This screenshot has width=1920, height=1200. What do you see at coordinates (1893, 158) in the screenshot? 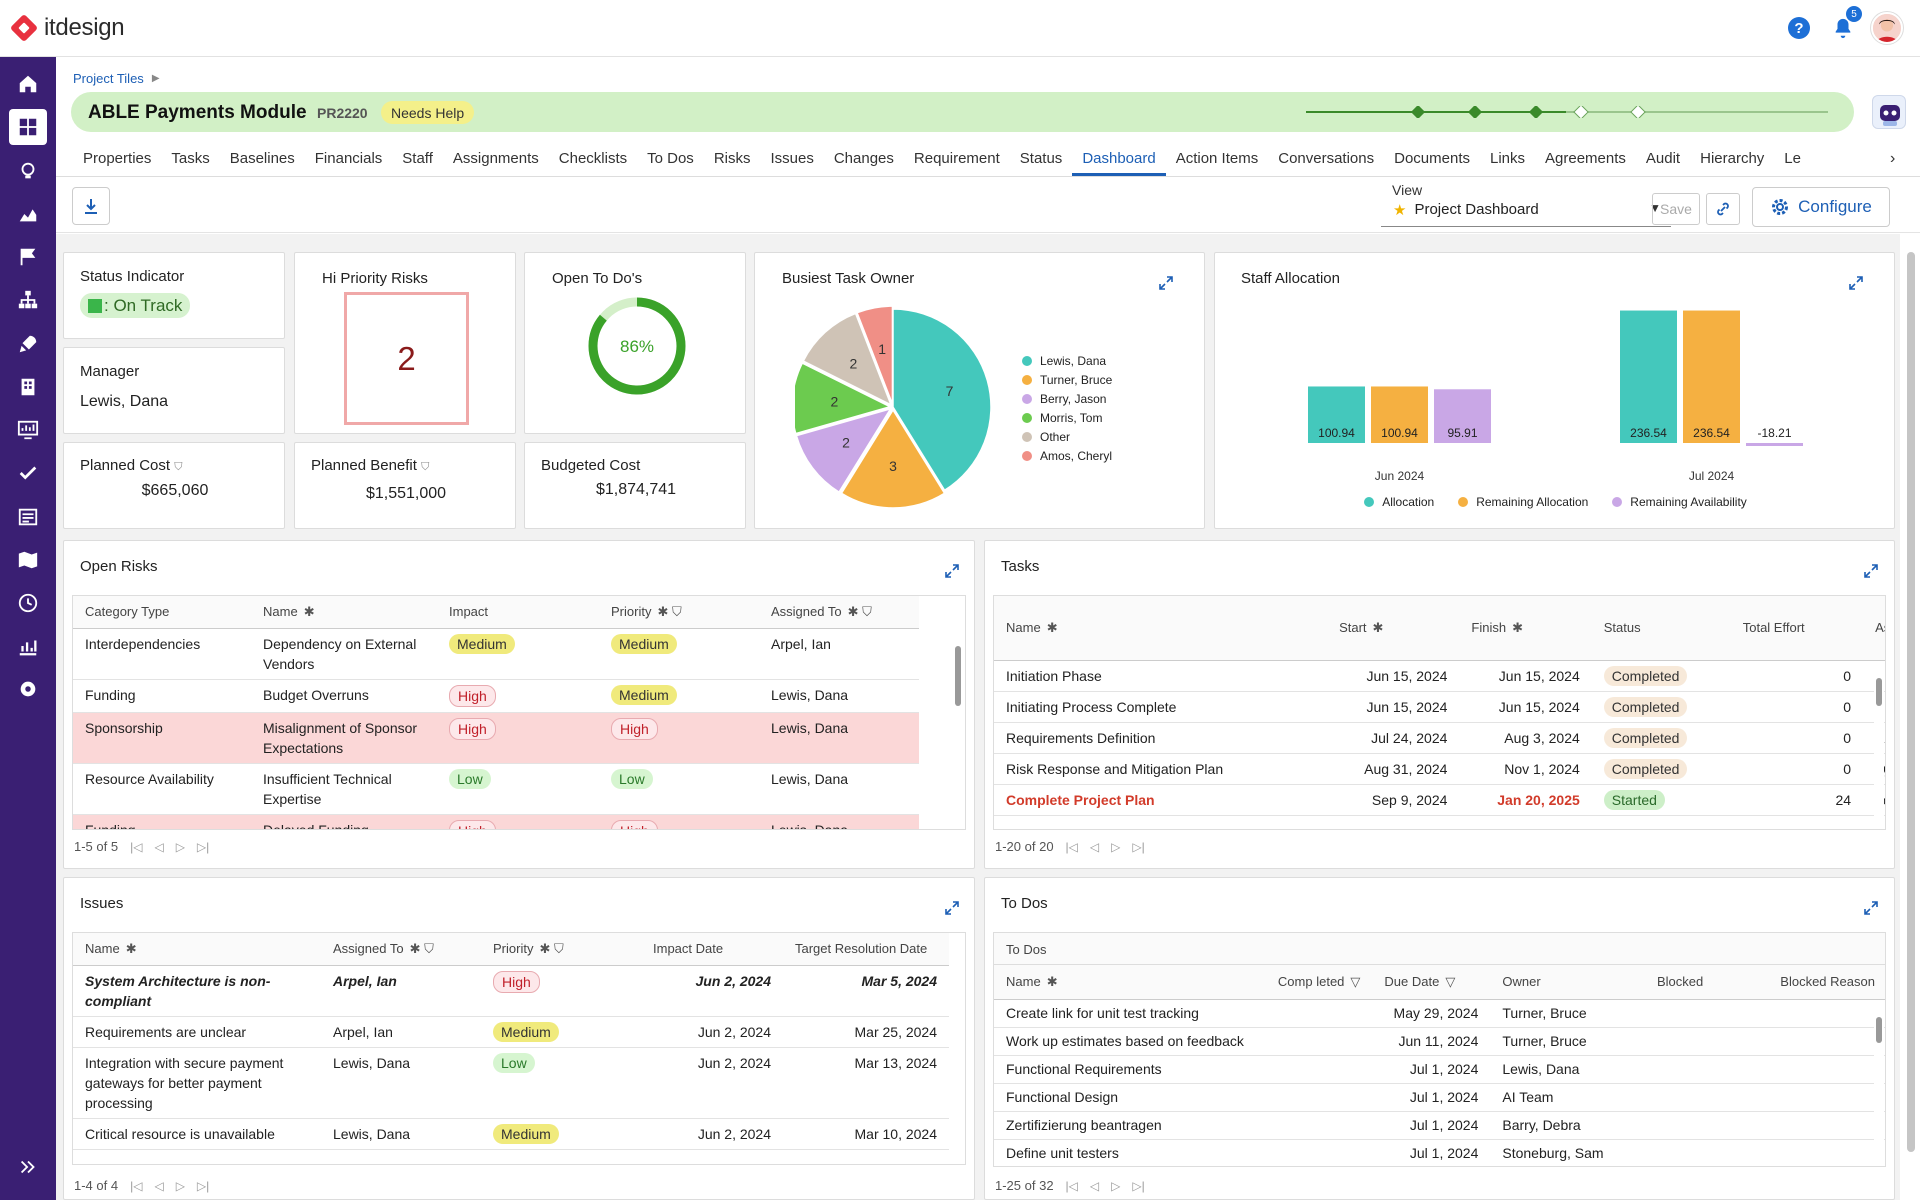
I see `tabs-scroll-right-icon: ›` at bounding box center [1893, 158].